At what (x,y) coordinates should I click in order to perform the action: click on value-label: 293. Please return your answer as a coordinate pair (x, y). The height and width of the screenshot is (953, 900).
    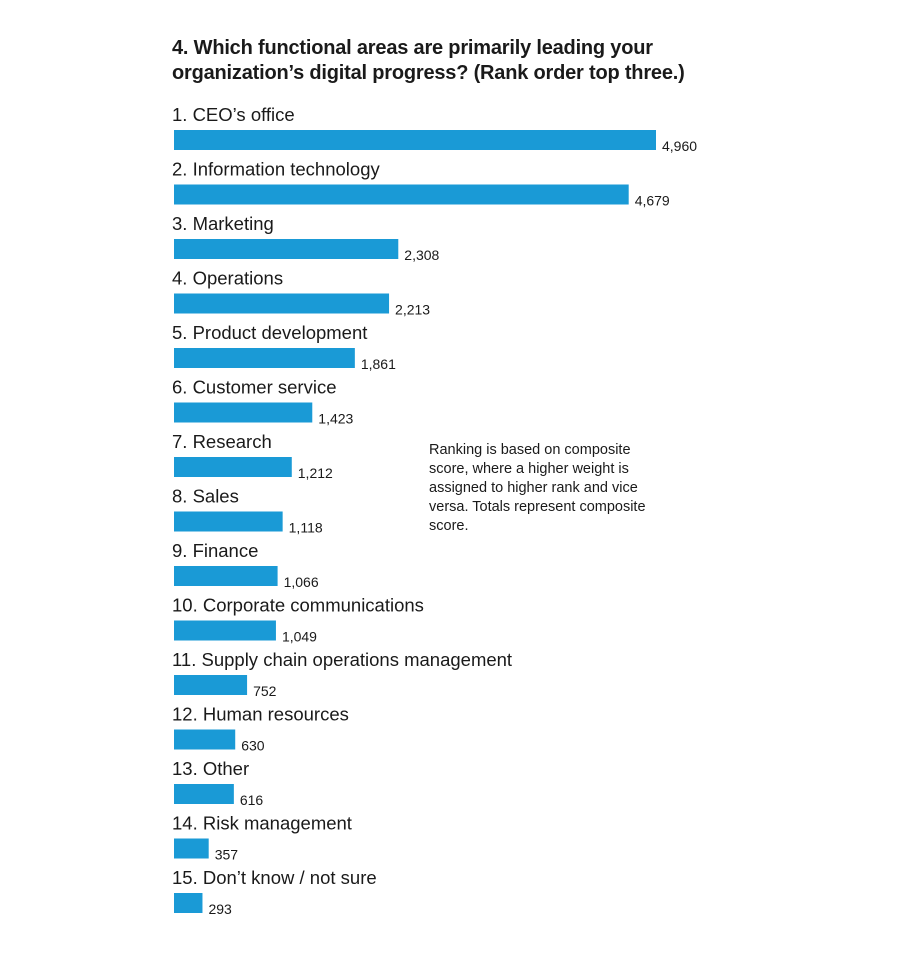
    Looking at the image, I should click on (220, 909).